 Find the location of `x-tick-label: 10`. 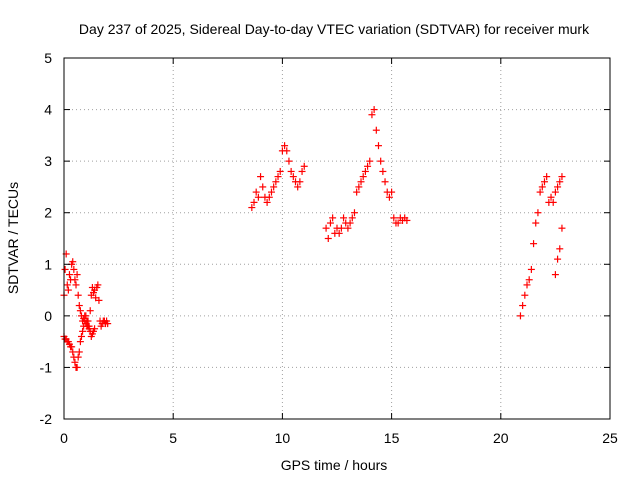

x-tick-label: 10 is located at coordinates (283, 438).